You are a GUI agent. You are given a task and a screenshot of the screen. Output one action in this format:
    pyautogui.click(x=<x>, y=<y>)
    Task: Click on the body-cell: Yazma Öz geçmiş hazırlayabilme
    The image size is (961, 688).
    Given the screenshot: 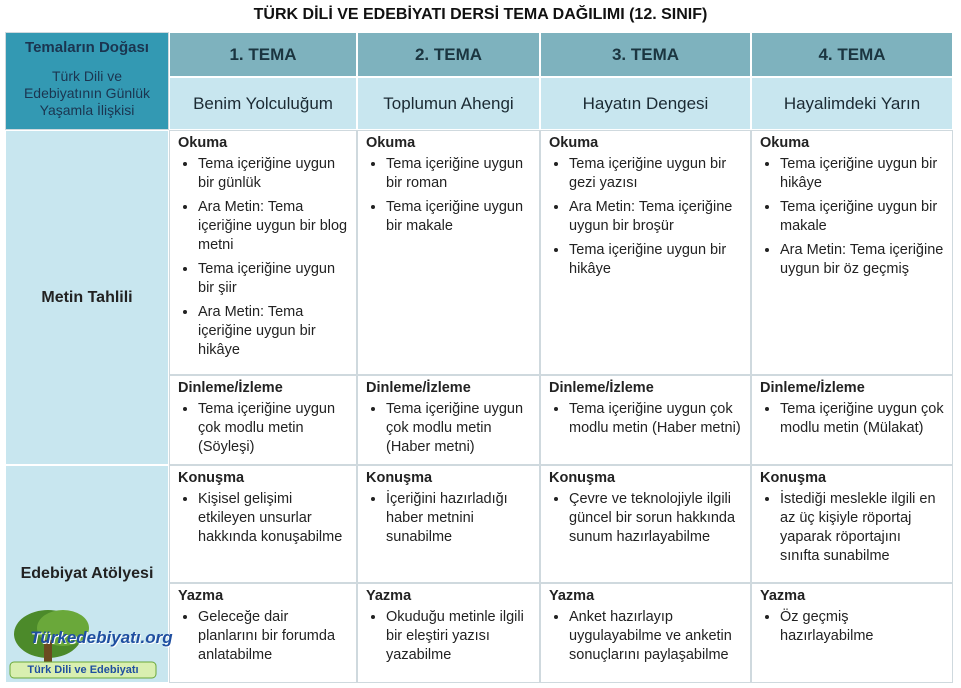 What is the action you would take?
    pyautogui.click(x=852, y=633)
    